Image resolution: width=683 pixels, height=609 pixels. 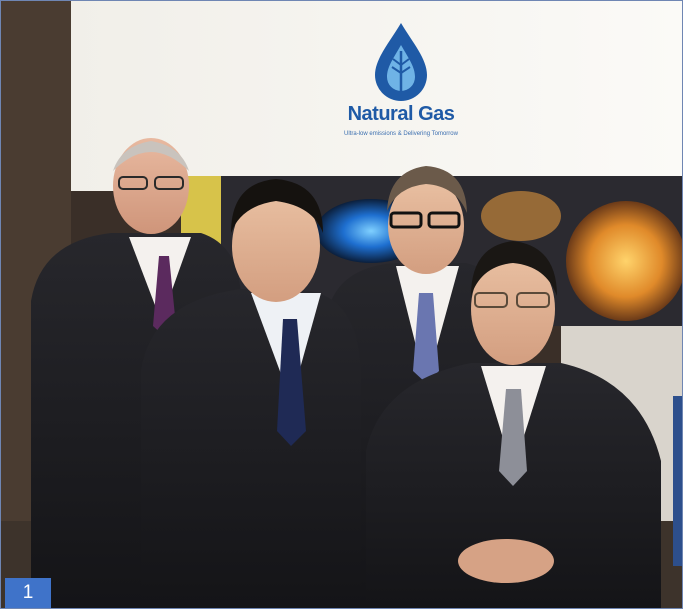 What do you see at coordinates (521, 216) in the screenshot?
I see `fire-glow-small` at bounding box center [521, 216].